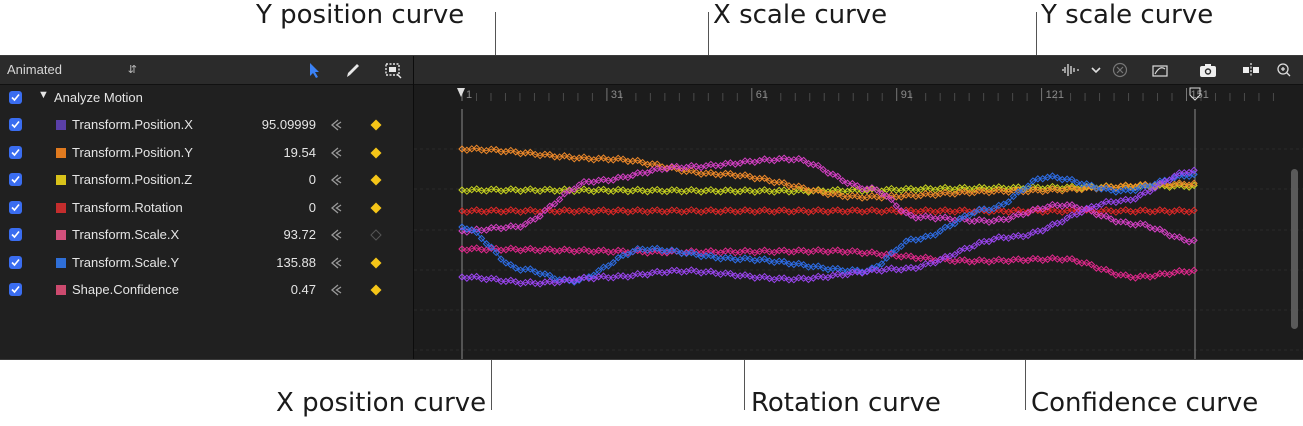 This screenshot has height=426, width=1303. Describe the element at coordinates (299, 152) in the screenshot. I see `parameter-value: 19.54` at that location.